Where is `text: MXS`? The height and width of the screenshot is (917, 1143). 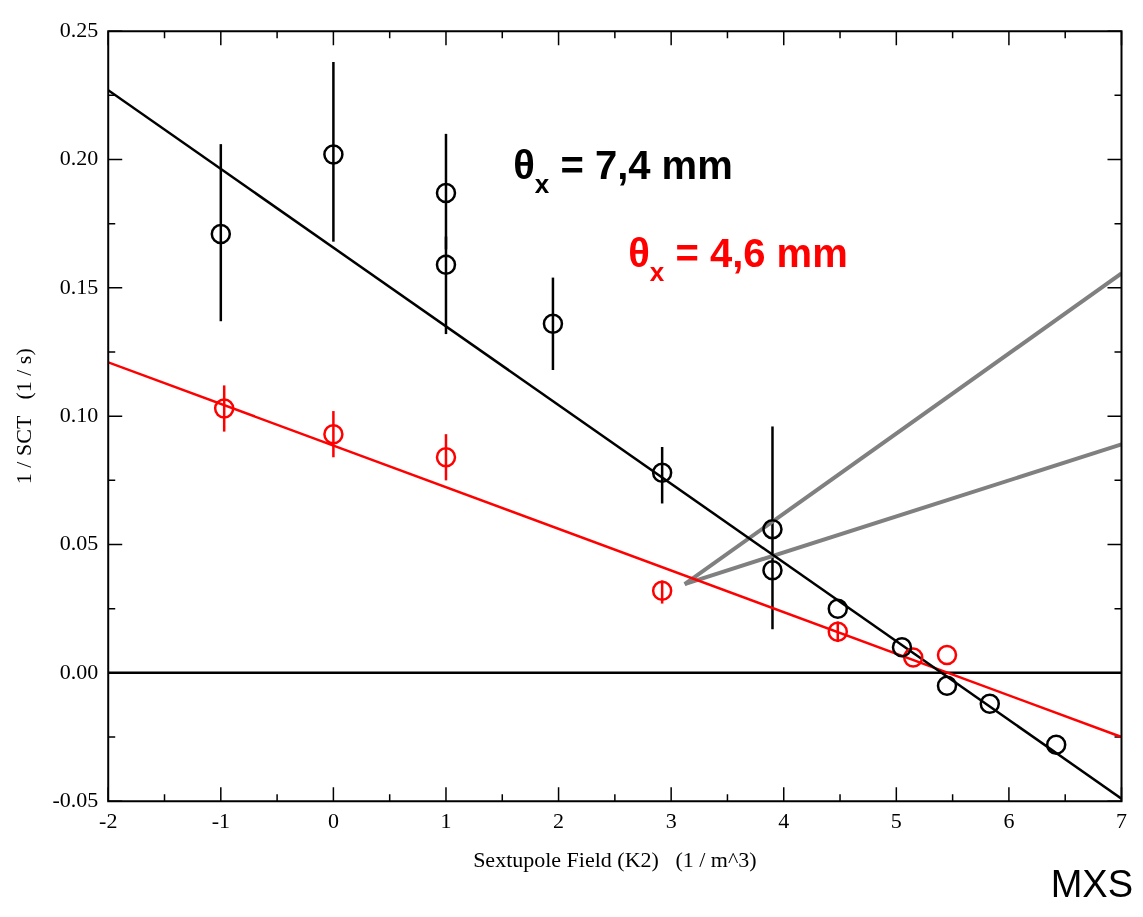
text: MXS is located at coordinates (1091, 884).